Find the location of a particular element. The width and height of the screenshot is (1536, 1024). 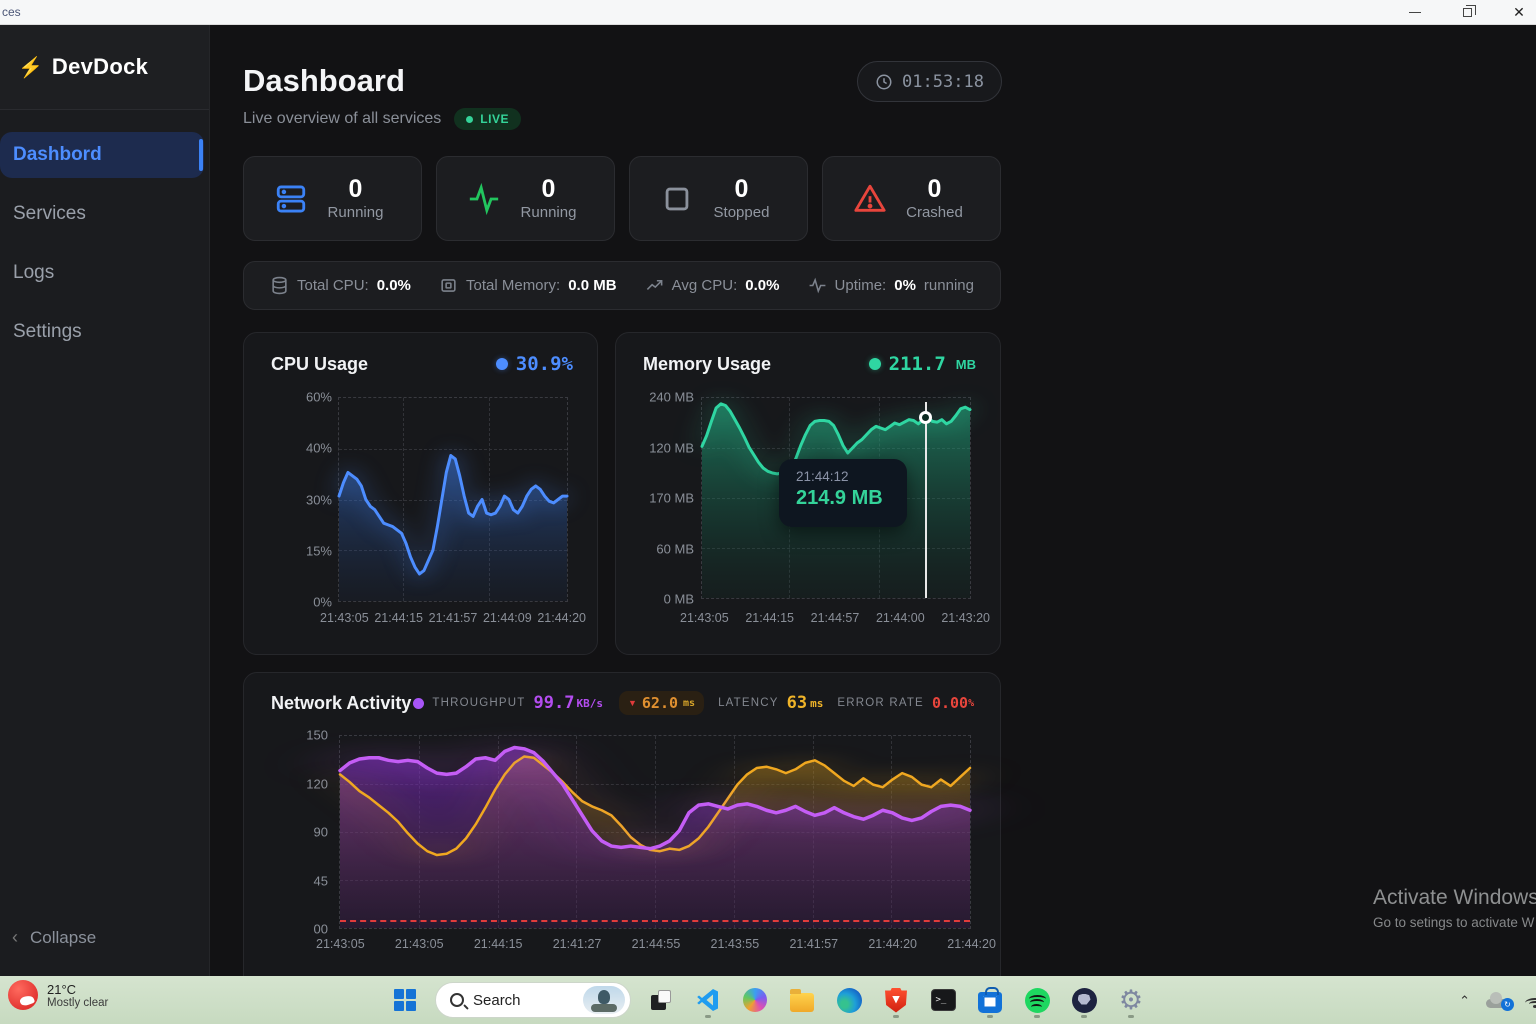

chart-title: Memory Usage is located at coordinates (707, 363).